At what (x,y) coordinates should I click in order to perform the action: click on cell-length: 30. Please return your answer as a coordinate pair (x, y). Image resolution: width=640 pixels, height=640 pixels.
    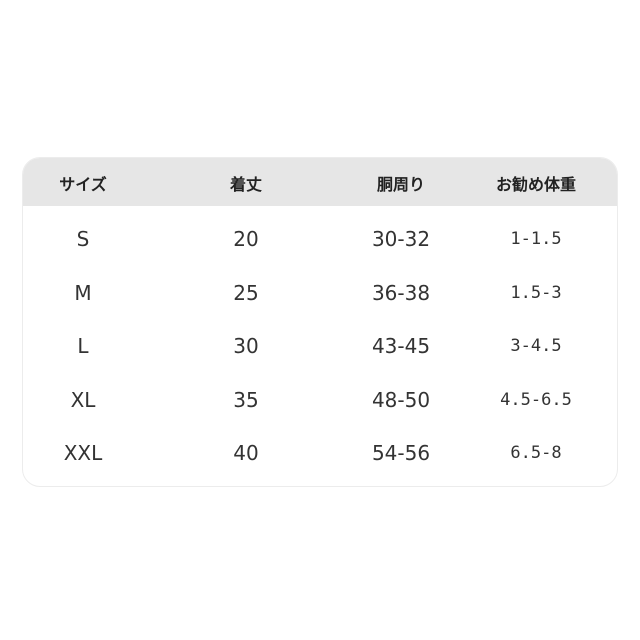
    Looking at the image, I should click on (246, 346).